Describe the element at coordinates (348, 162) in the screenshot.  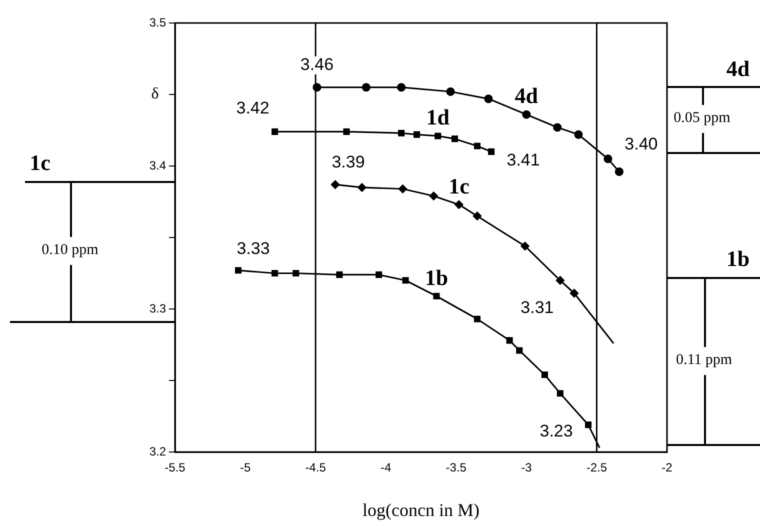
I see `annotation: 3.39` at that location.